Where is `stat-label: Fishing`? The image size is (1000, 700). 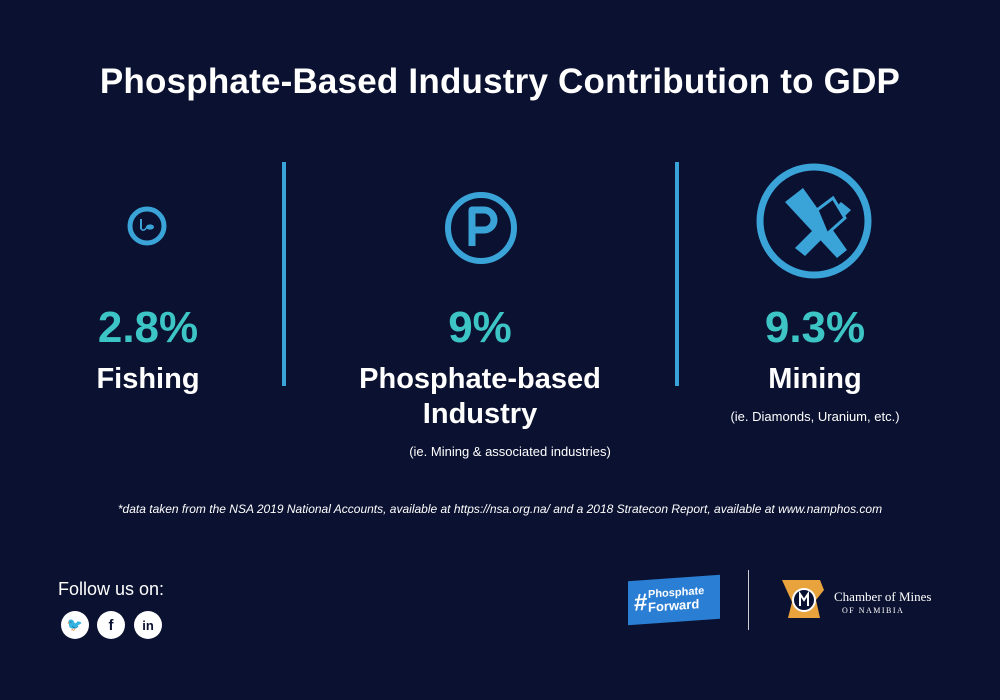 stat-label: Fishing is located at coordinates (148, 379).